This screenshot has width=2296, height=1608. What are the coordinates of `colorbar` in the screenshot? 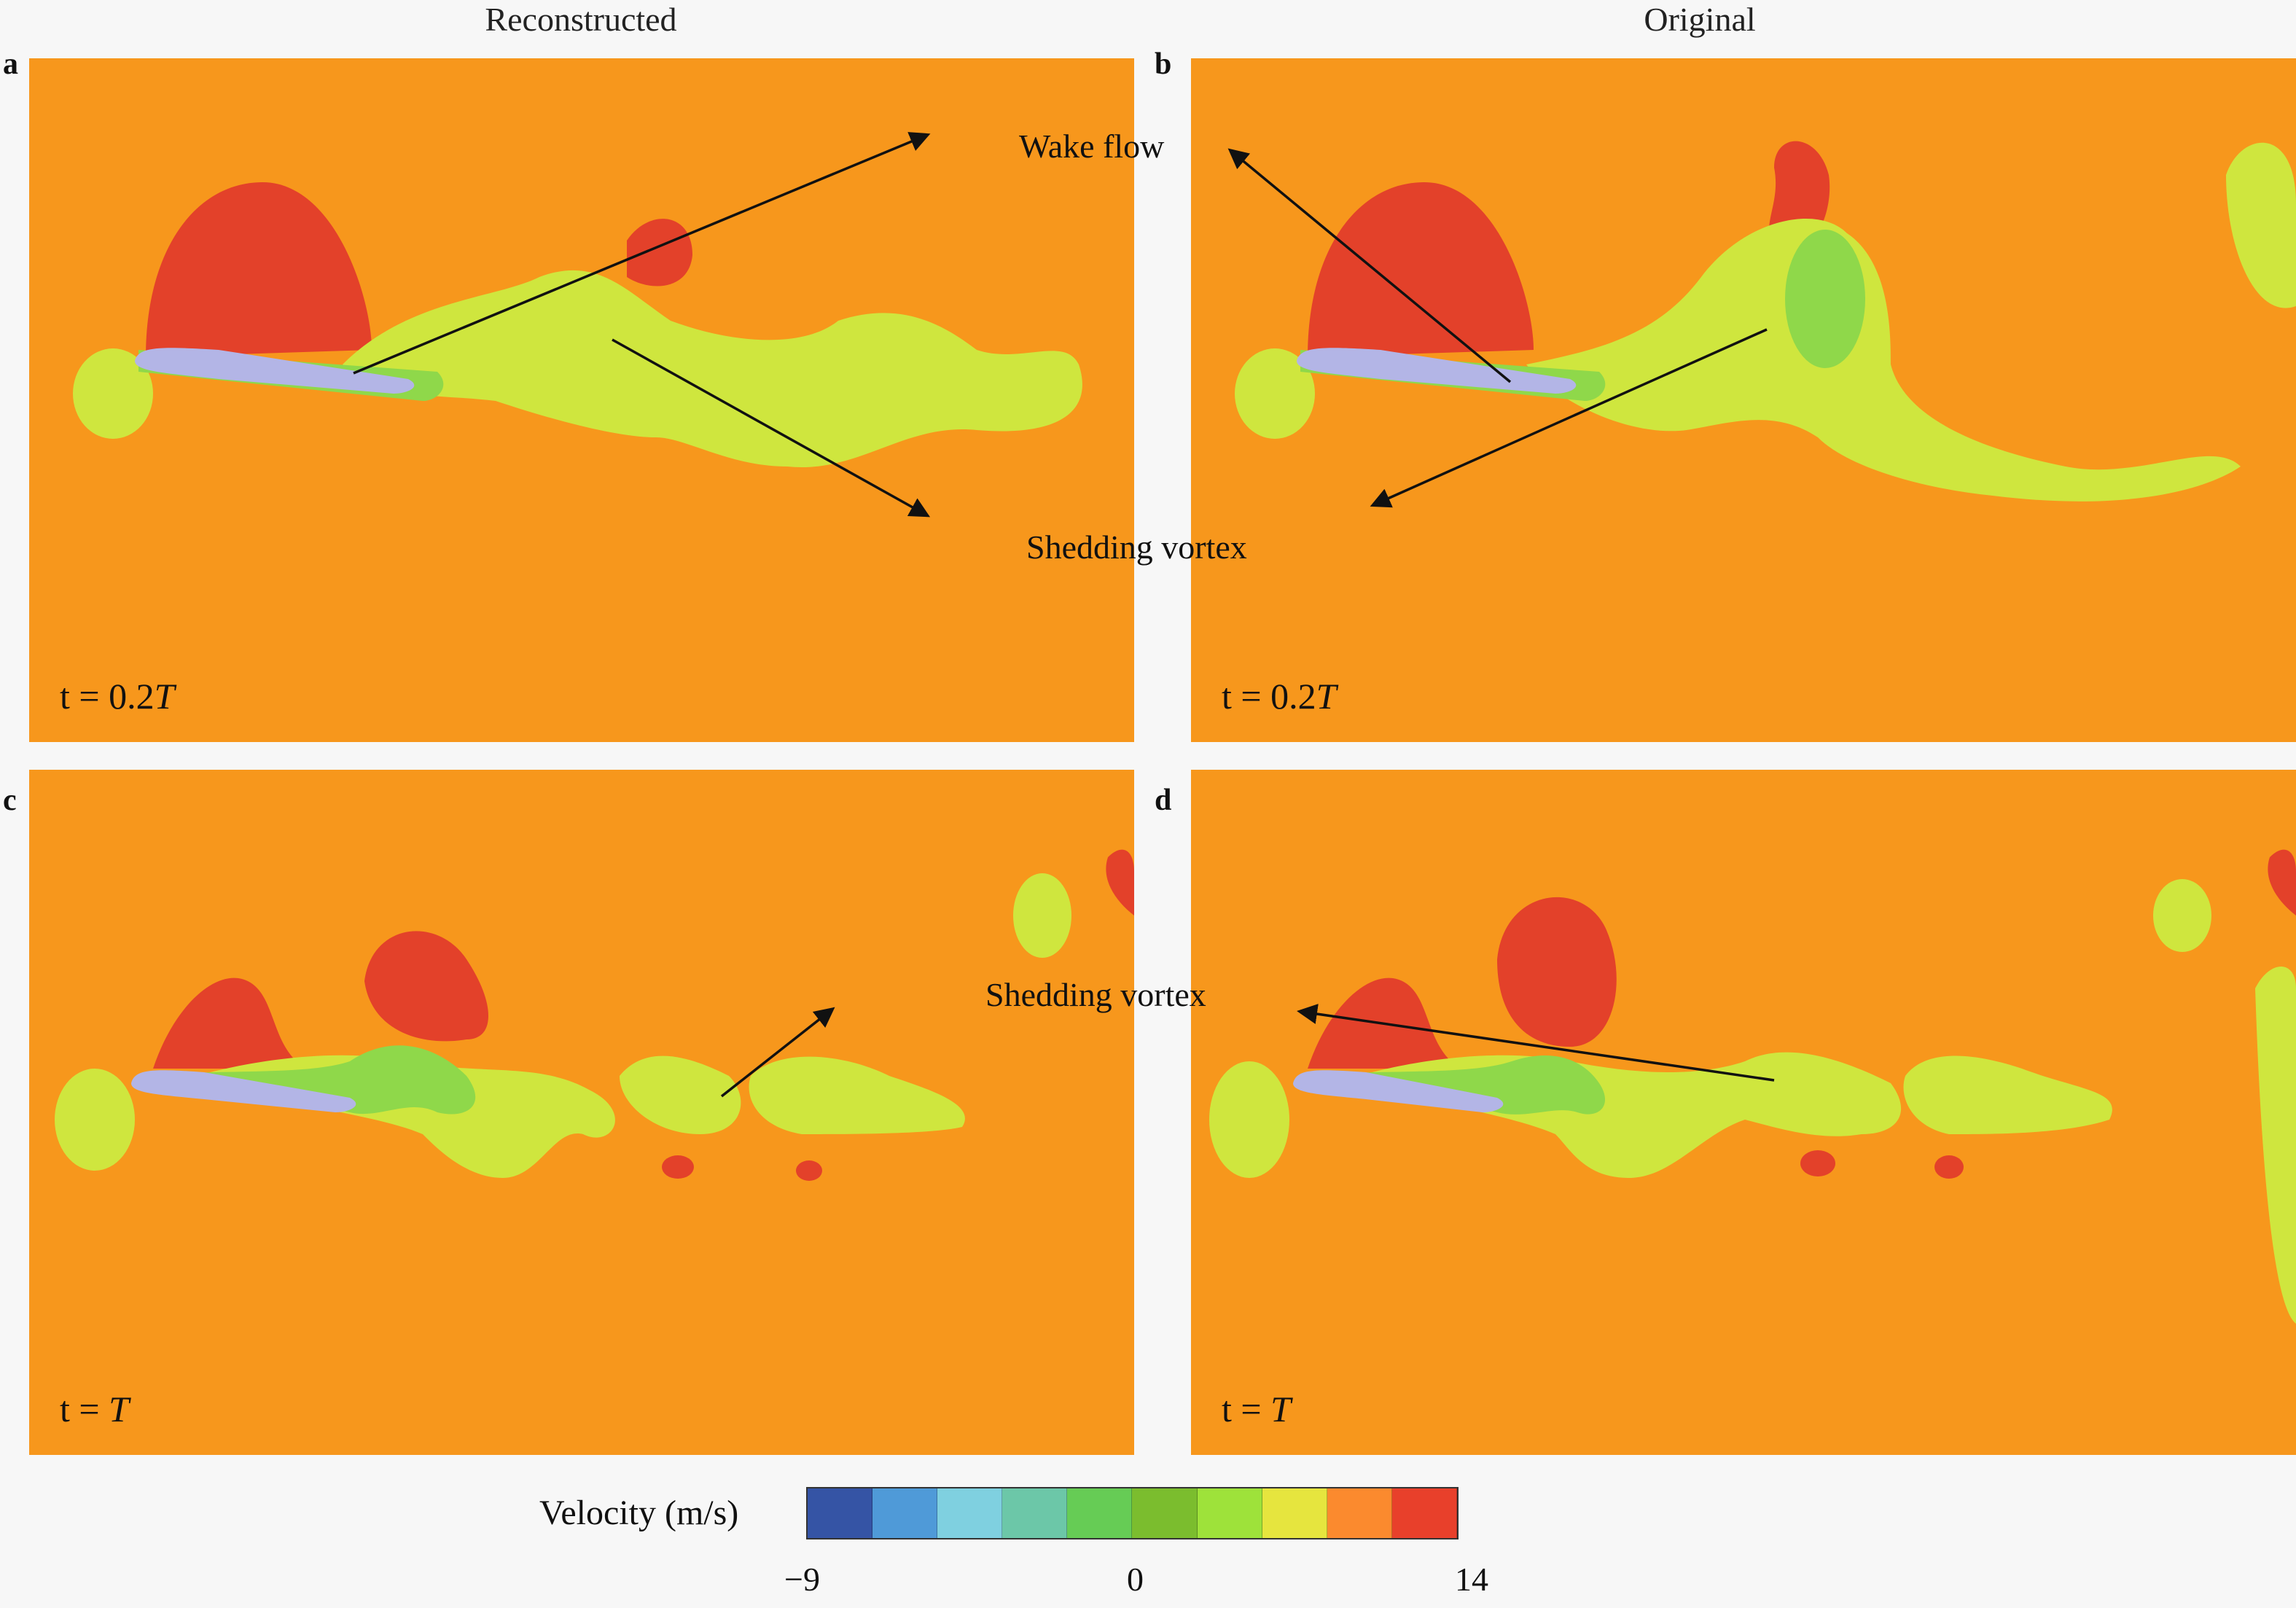 It's located at (1133, 1513).